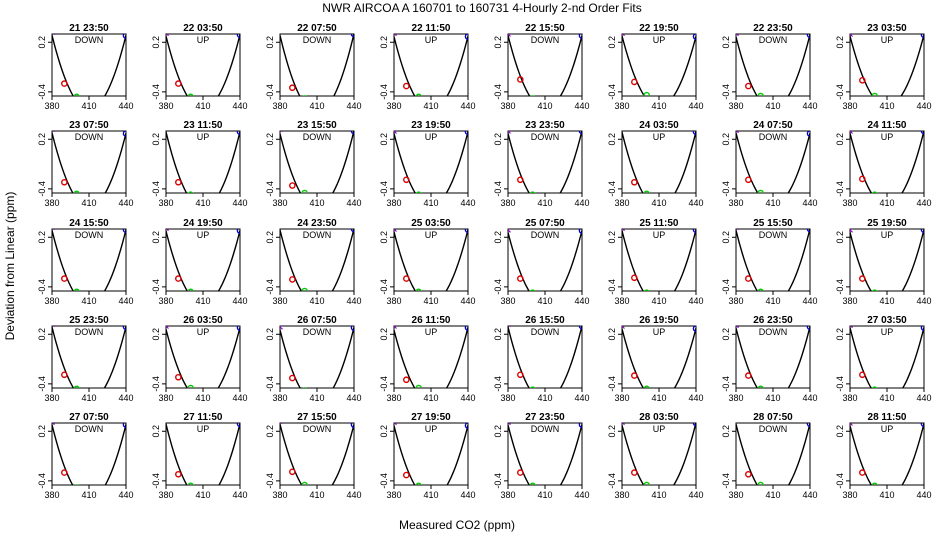 The image size is (936, 540). Describe the element at coordinates (203, 28) in the screenshot. I see `panel-title: 22 03:50` at that location.